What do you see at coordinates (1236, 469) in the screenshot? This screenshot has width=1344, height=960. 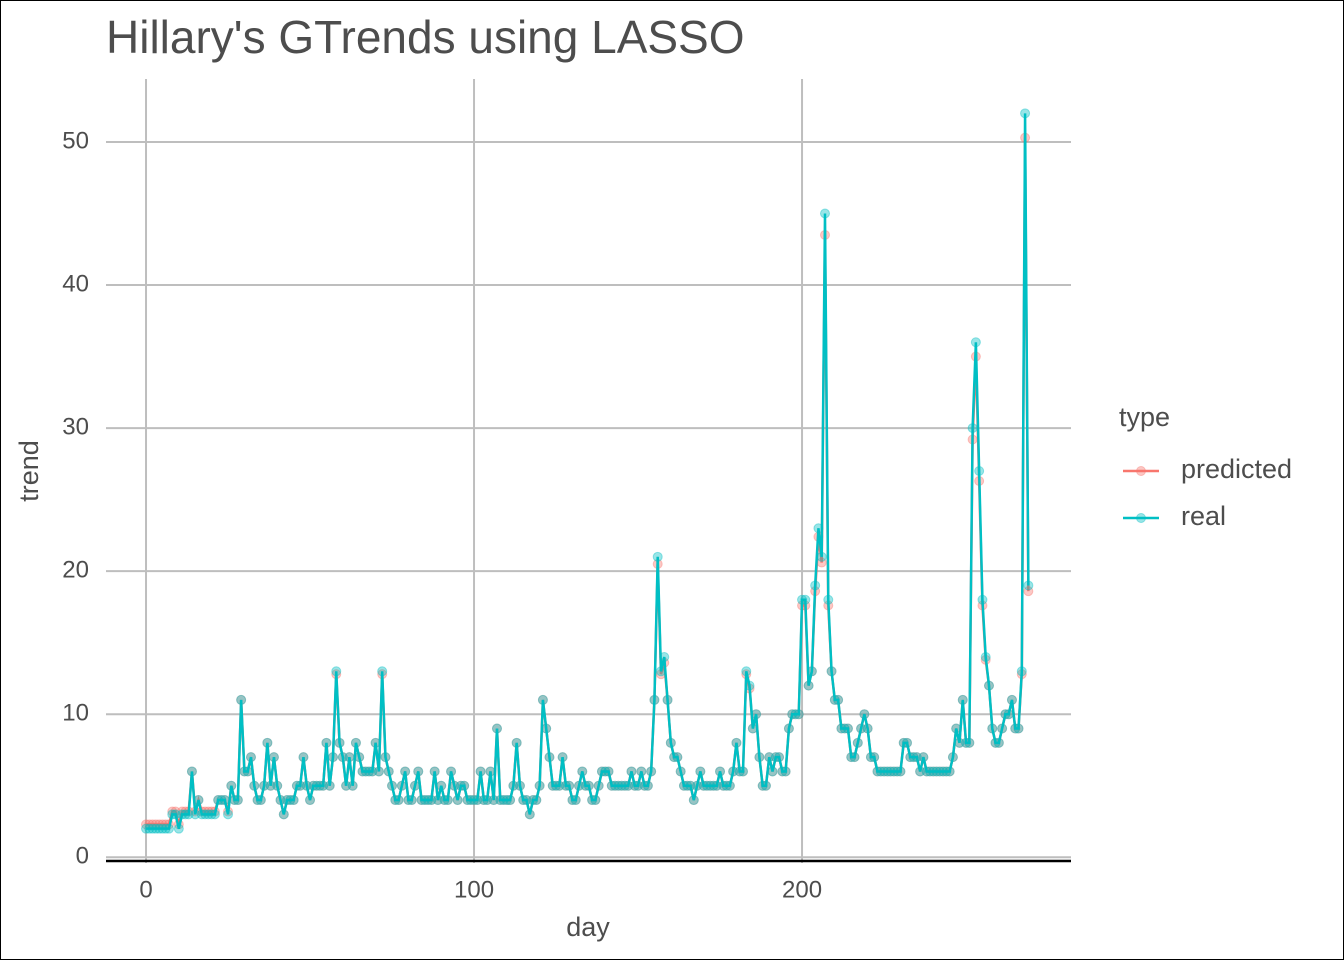 I see `legend-label: predicted` at bounding box center [1236, 469].